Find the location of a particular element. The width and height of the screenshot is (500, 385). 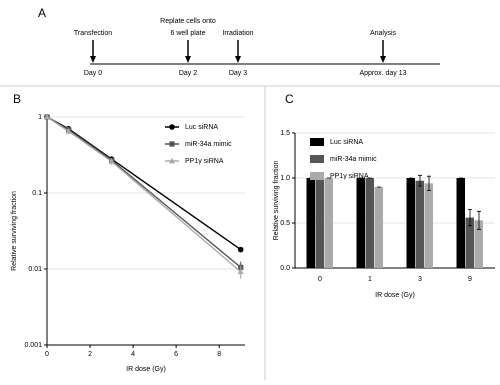

event-label: 6 well plate is located at coordinates (187, 33).